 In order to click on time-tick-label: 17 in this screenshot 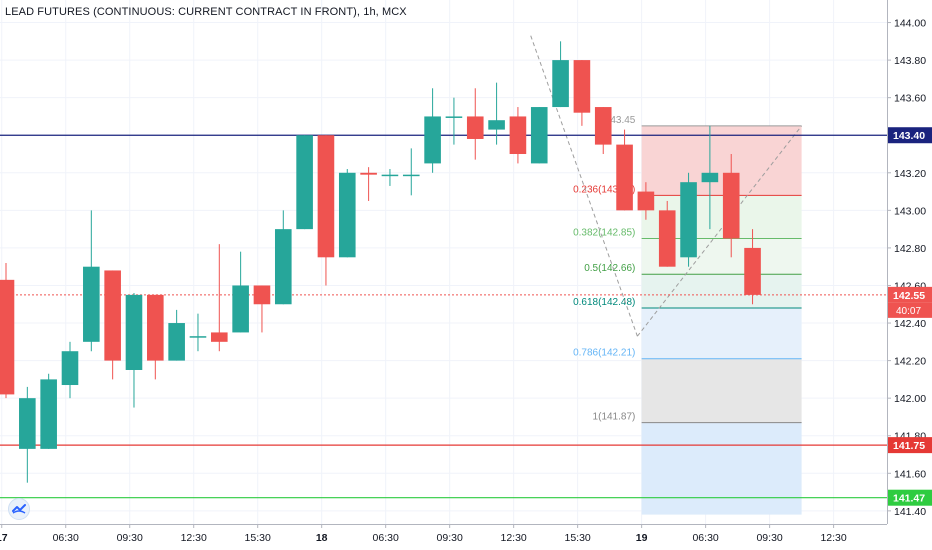, I will do `click(4, 538)`.